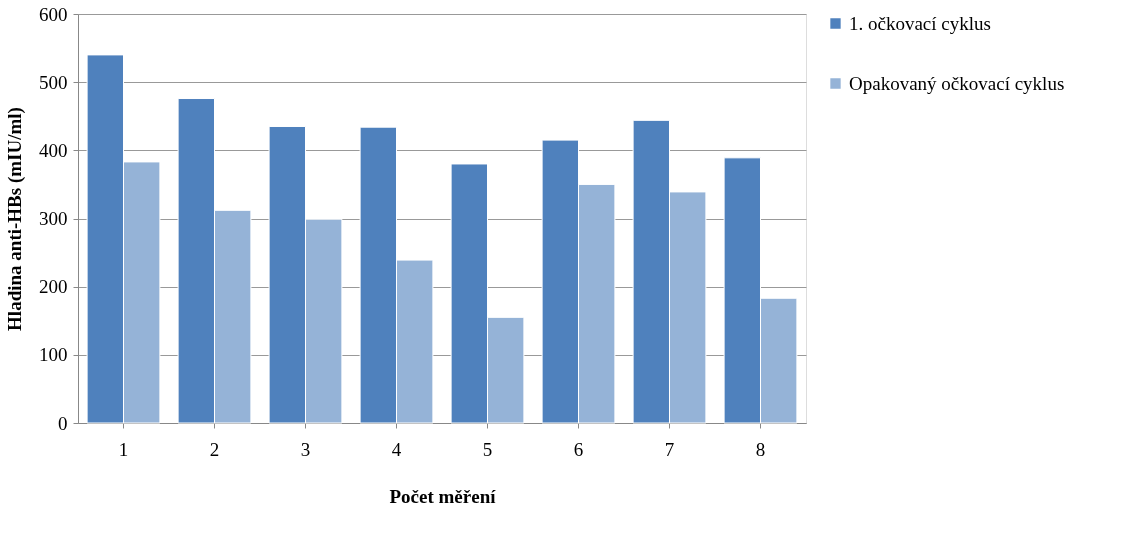  What do you see at coordinates (443, 496) in the screenshot?
I see `x-axis-title: Počet měření` at bounding box center [443, 496].